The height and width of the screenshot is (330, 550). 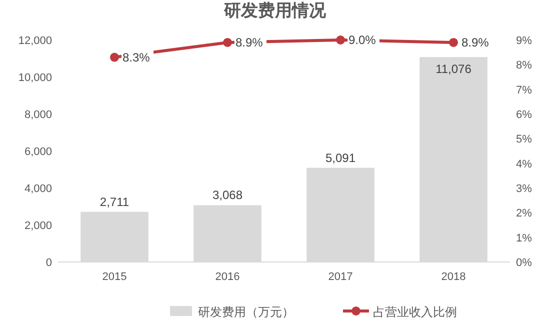 I want to click on data-label: 8.3%, so click(x=136, y=57).